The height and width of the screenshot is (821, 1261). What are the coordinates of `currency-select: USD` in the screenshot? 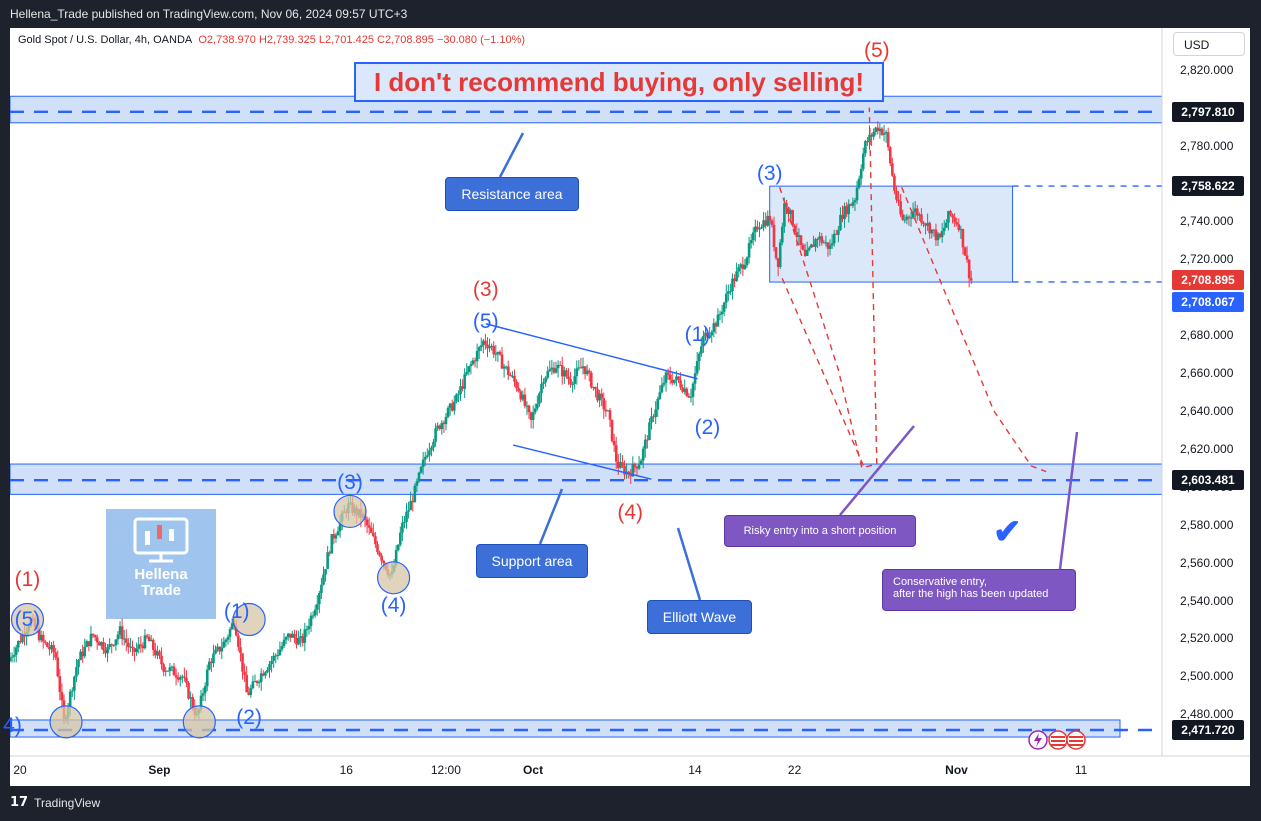 It's located at (1209, 44).